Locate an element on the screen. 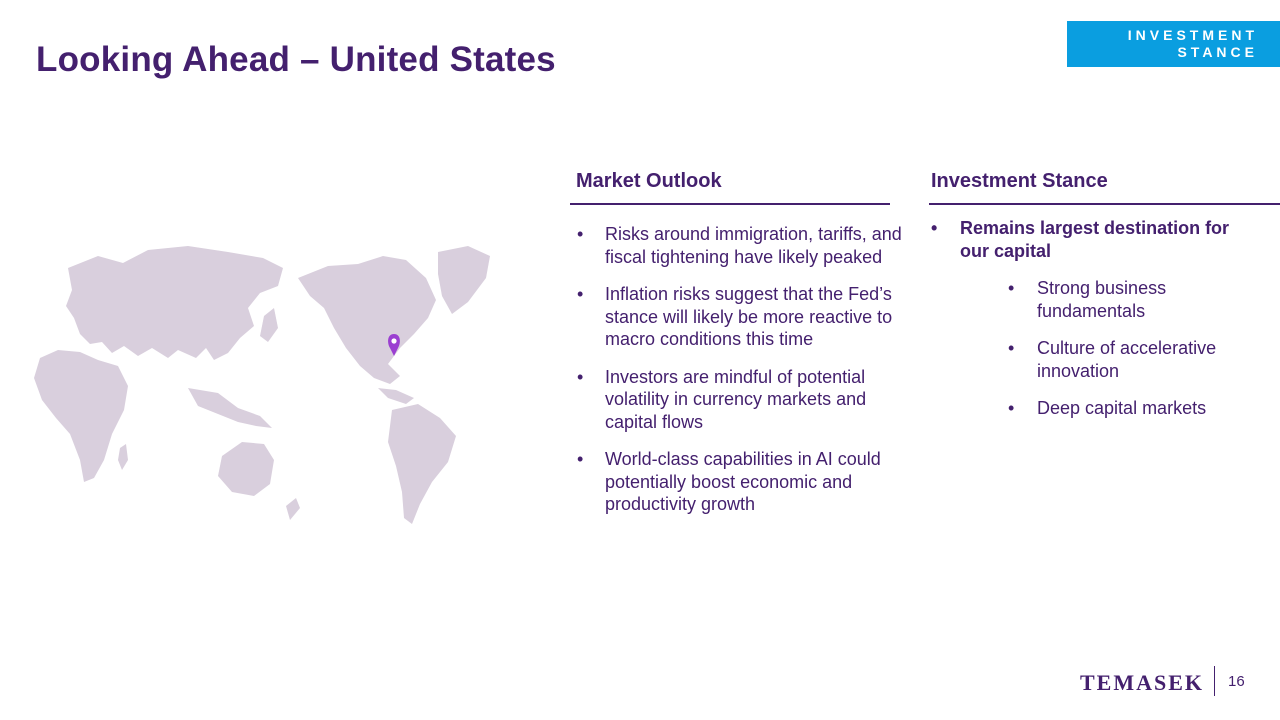  investment-stance-sub-point: Strong business fundamentals is located at coordinates (1134, 299).